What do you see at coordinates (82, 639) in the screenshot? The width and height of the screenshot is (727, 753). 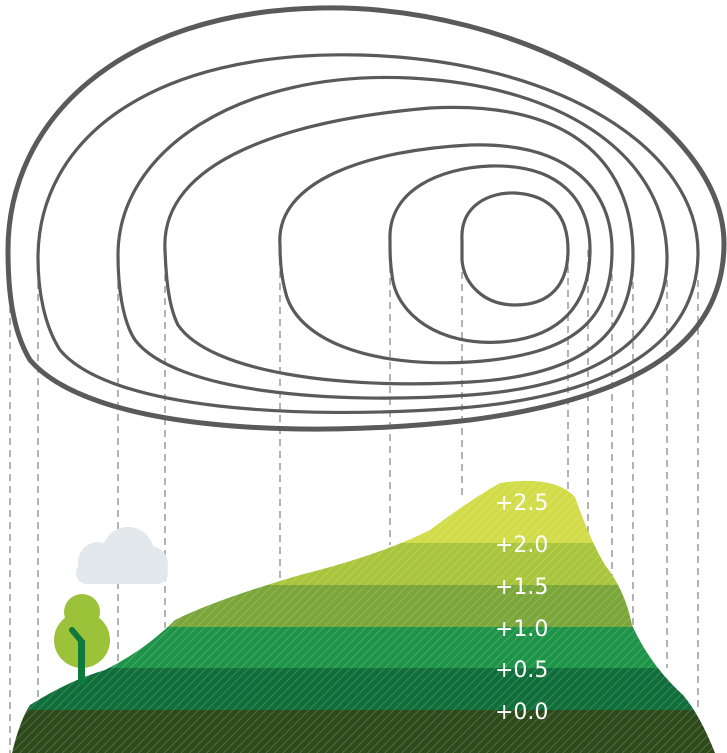 I see `tree-icon` at bounding box center [82, 639].